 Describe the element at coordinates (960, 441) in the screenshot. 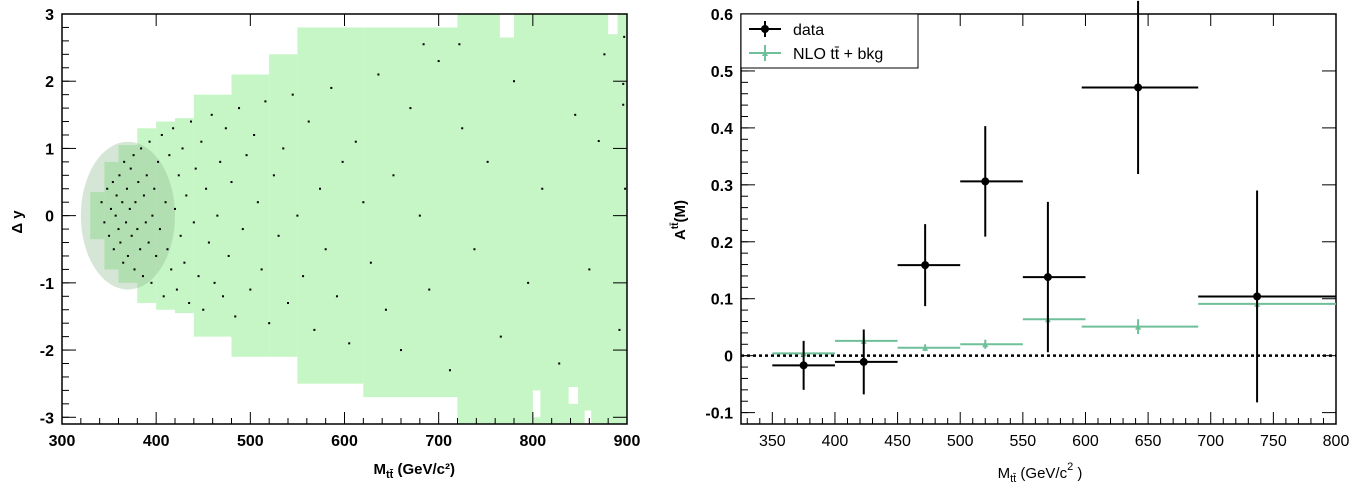

I see `x-tick-label: 500` at that location.